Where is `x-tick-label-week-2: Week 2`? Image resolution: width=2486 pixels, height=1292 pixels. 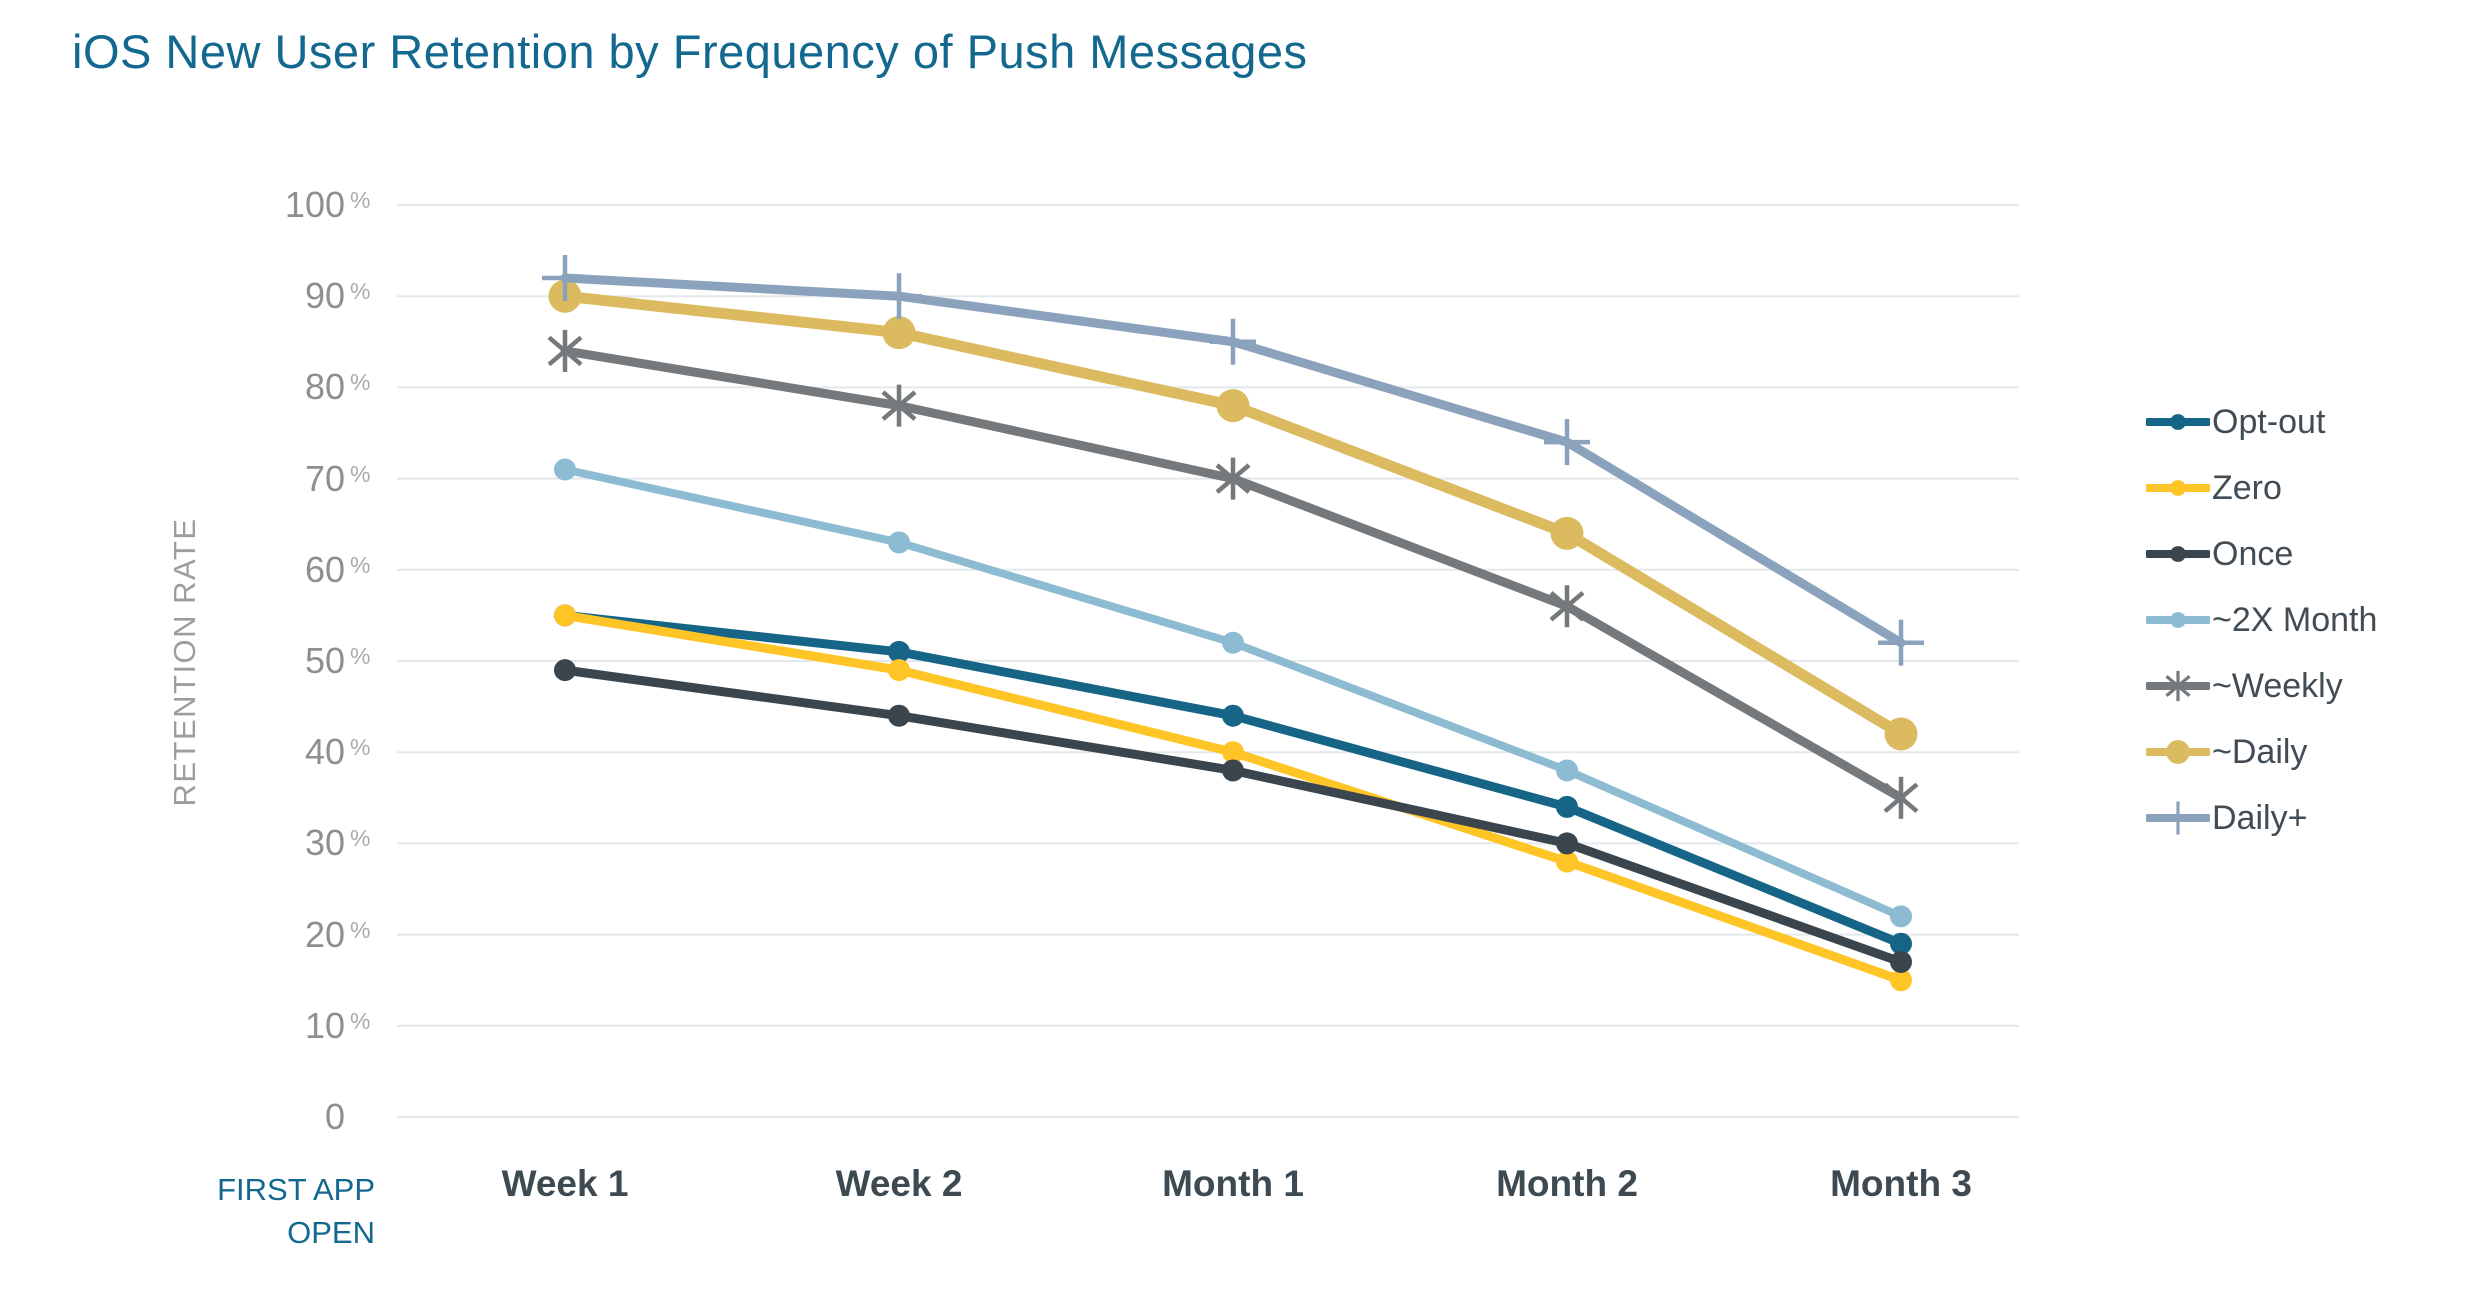 x-tick-label-week-2: Week 2 is located at coordinates (899, 1183).